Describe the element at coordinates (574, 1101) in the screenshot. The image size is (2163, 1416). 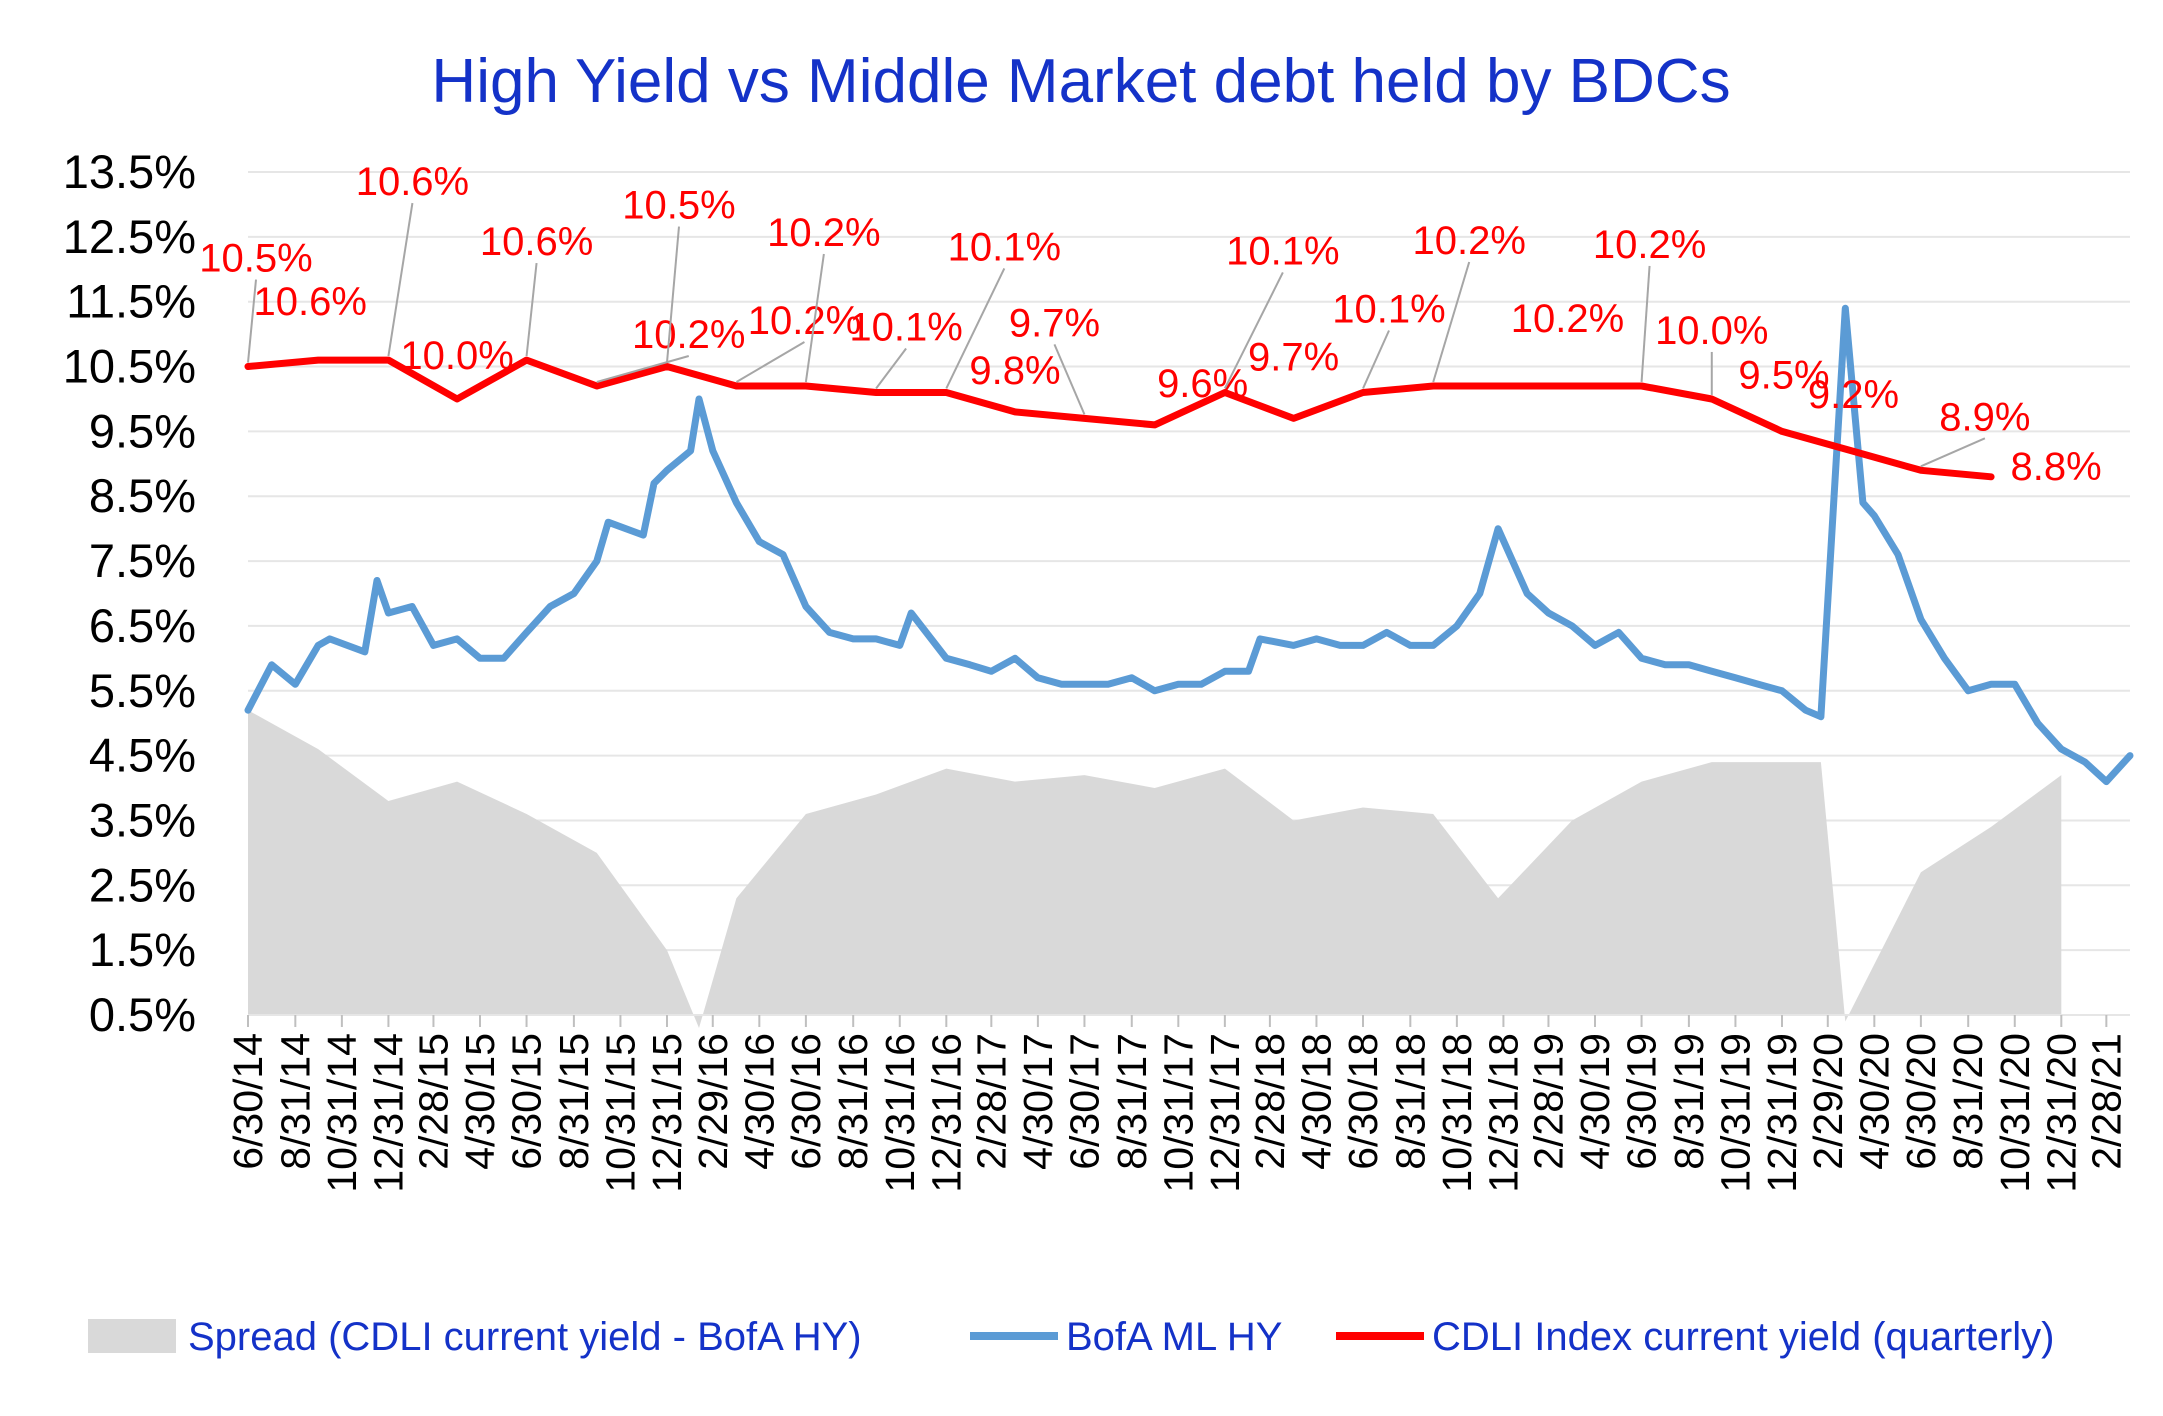
I see `x-tick-label: 8/31/15` at that location.